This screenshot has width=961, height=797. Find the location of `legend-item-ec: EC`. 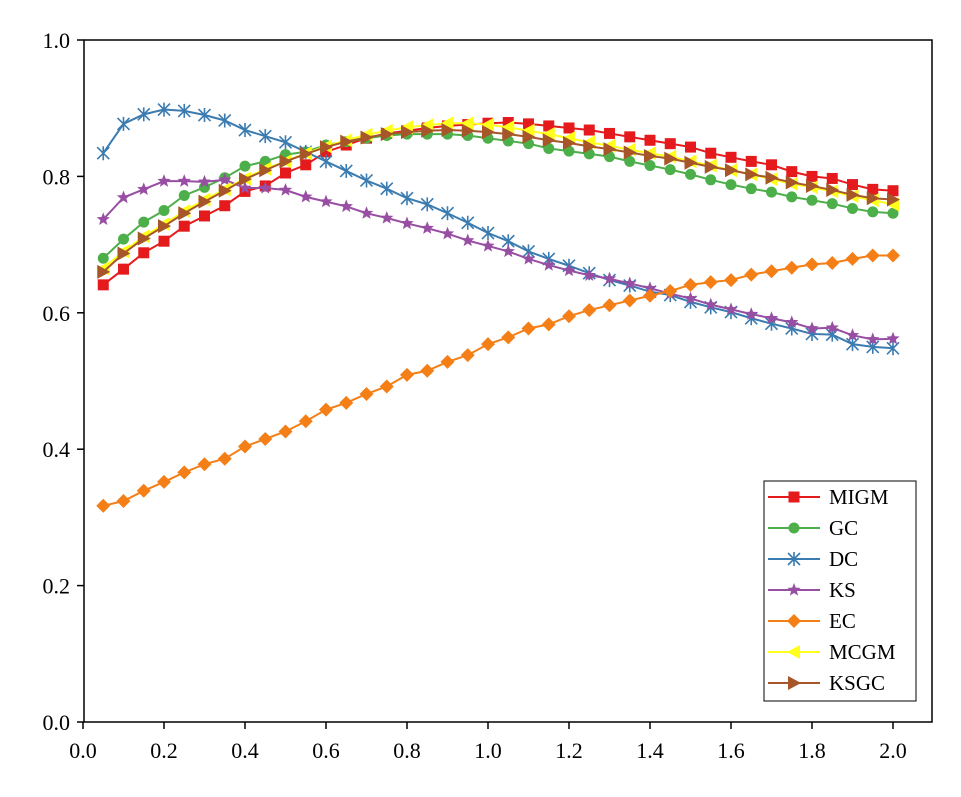

legend-item-ec: EC is located at coordinates (812, 621).